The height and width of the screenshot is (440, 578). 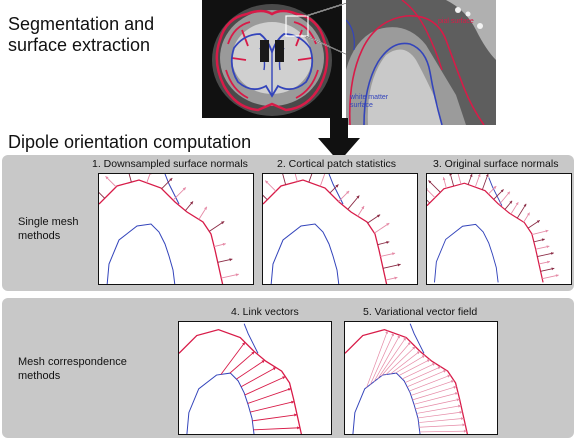 What do you see at coordinates (72, 369) in the screenshot?
I see `mesh-correspondence-label: Mesh correspondence methods` at bounding box center [72, 369].